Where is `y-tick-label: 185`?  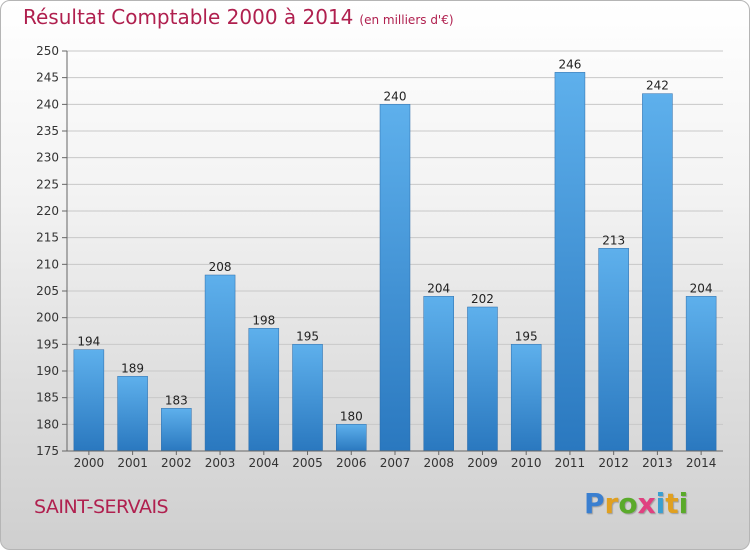
y-tick-label: 185 is located at coordinates (47, 398).